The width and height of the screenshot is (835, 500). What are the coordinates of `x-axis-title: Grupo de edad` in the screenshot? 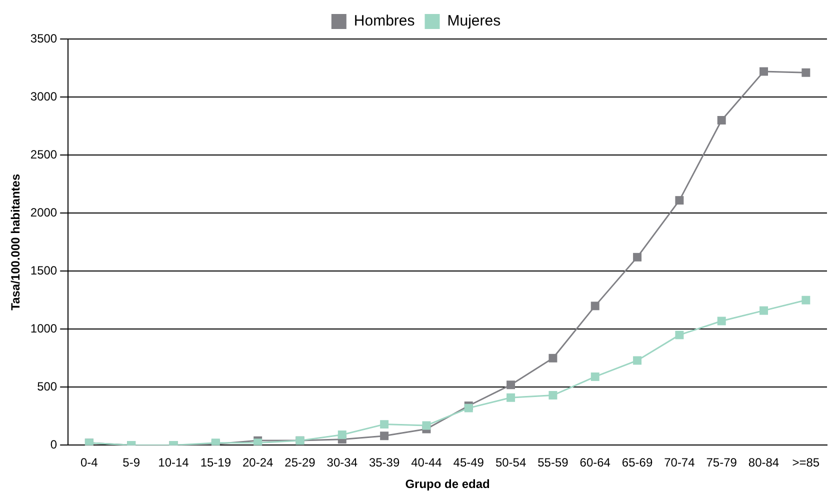 It's located at (447, 484).